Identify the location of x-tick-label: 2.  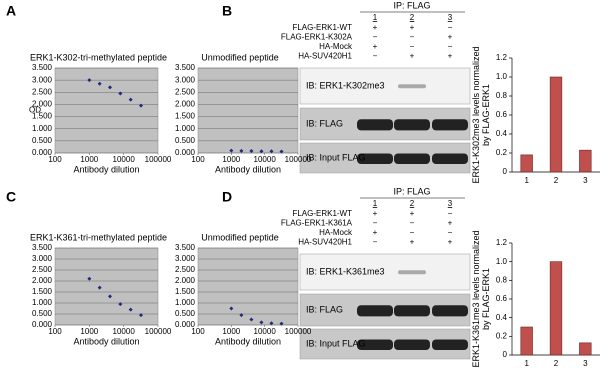
(556, 363).